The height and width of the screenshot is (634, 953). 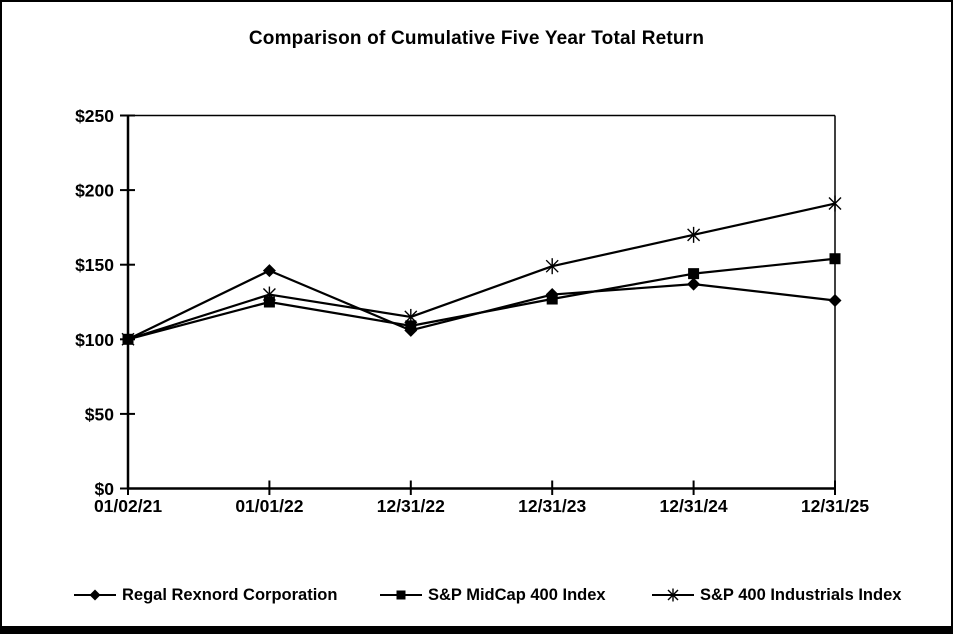 I want to click on y-tick-label: $0, so click(x=105, y=489).